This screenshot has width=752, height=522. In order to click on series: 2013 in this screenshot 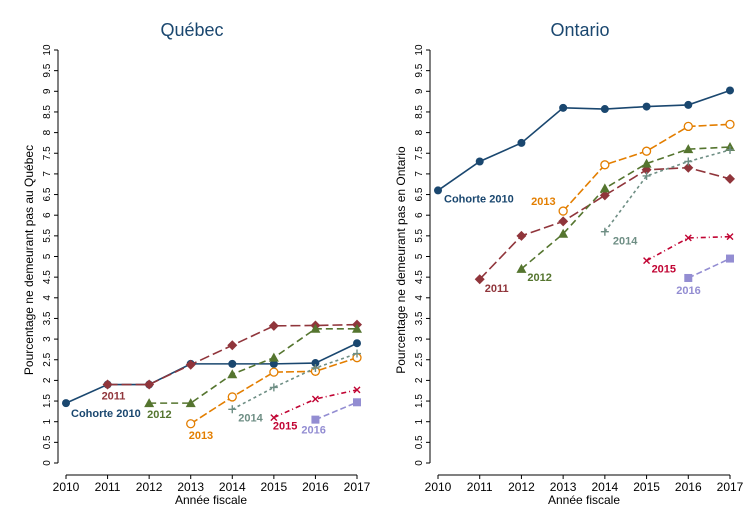, I will do `click(274, 397)`.